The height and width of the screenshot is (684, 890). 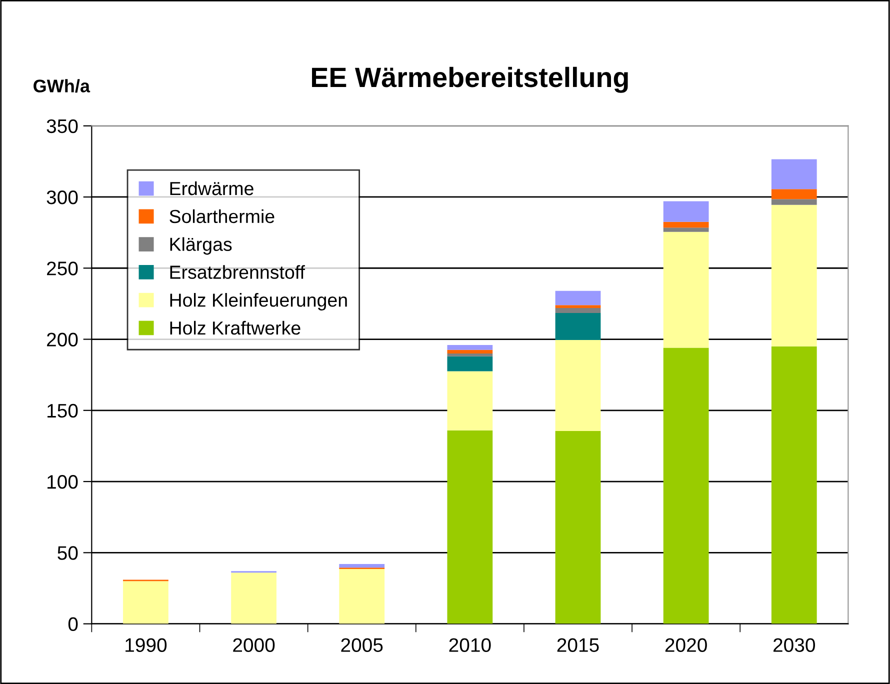 What do you see at coordinates (235, 327) in the screenshot?
I see `legend-label: Holz Kraftwerke` at bounding box center [235, 327].